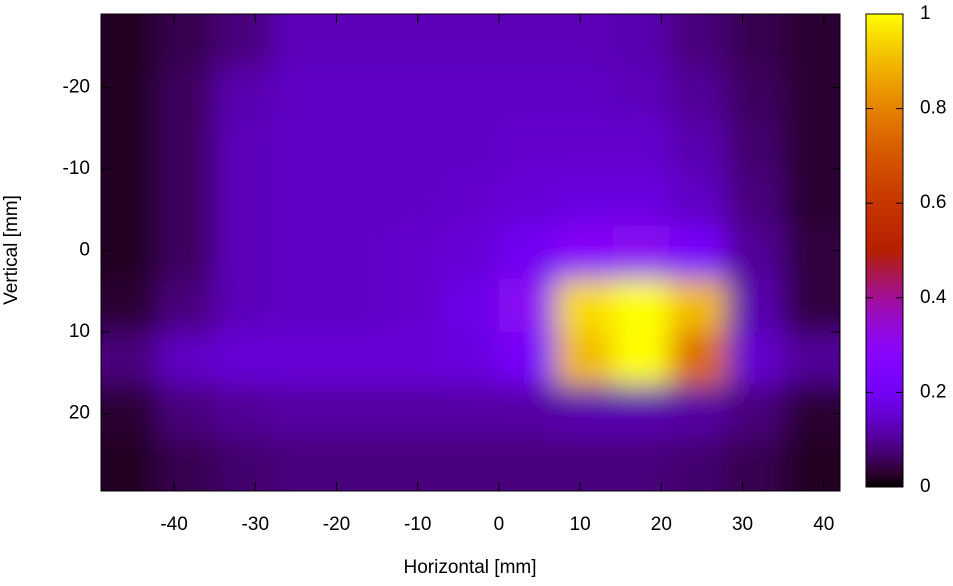 The image size is (953, 586). I want to click on x-tick-label: 40, so click(823, 524).